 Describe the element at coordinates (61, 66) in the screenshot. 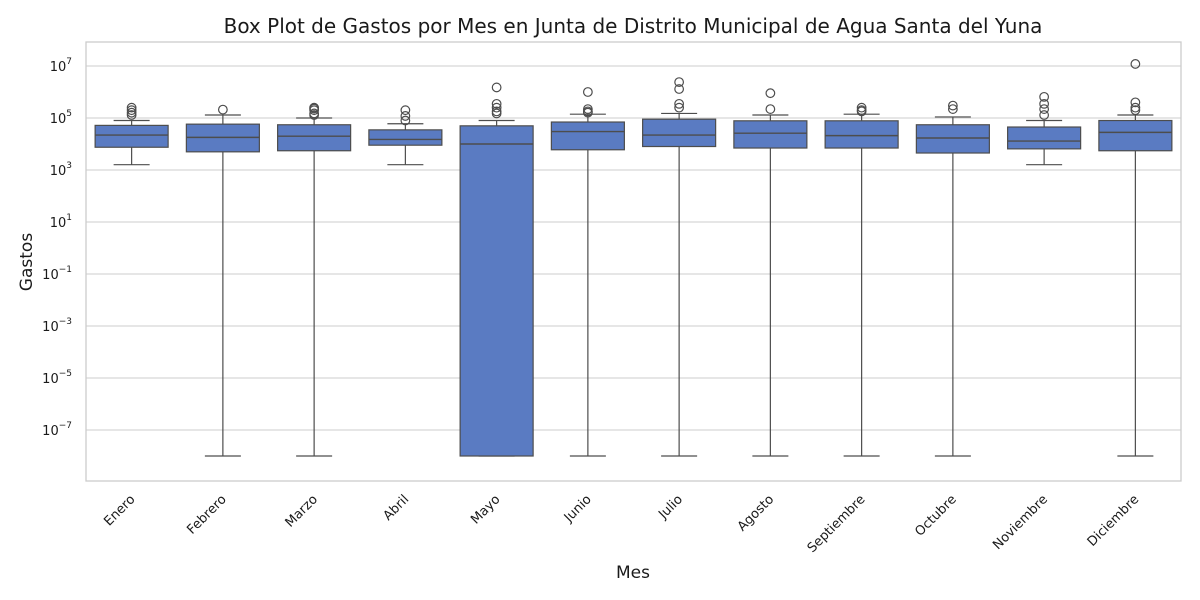

I see `y-tick-label: 10⁷` at that location.